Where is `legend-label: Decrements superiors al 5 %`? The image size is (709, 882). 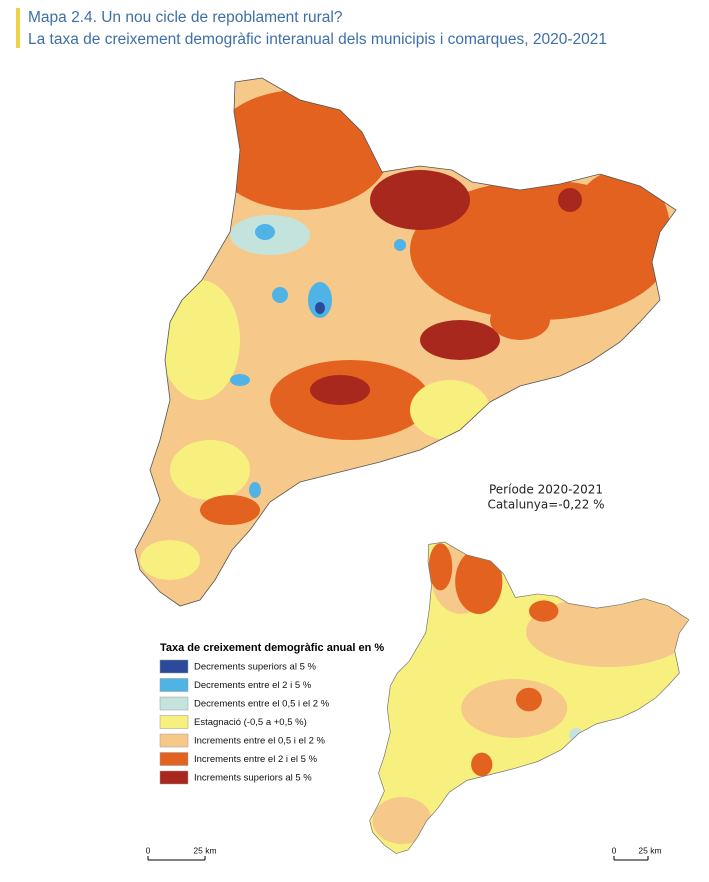 legend-label: Decrements superiors al 5 % is located at coordinates (255, 667).